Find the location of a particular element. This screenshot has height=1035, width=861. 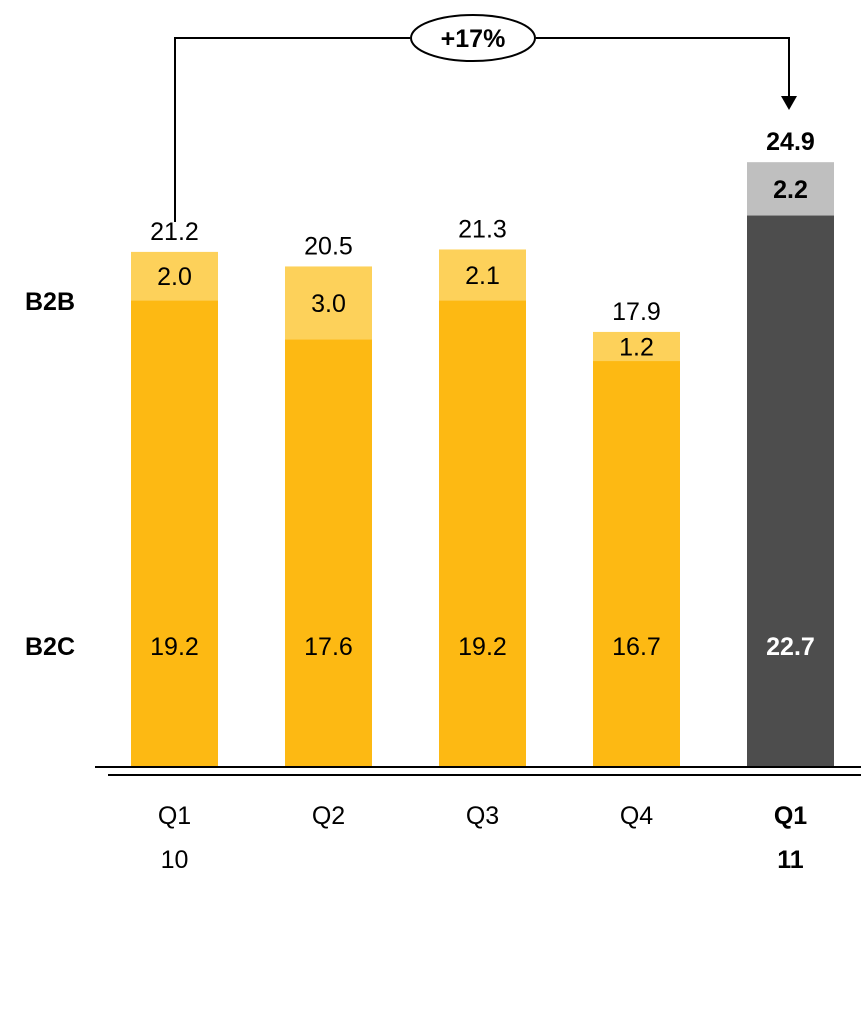

growth-badge is located at coordinates (473, 38).